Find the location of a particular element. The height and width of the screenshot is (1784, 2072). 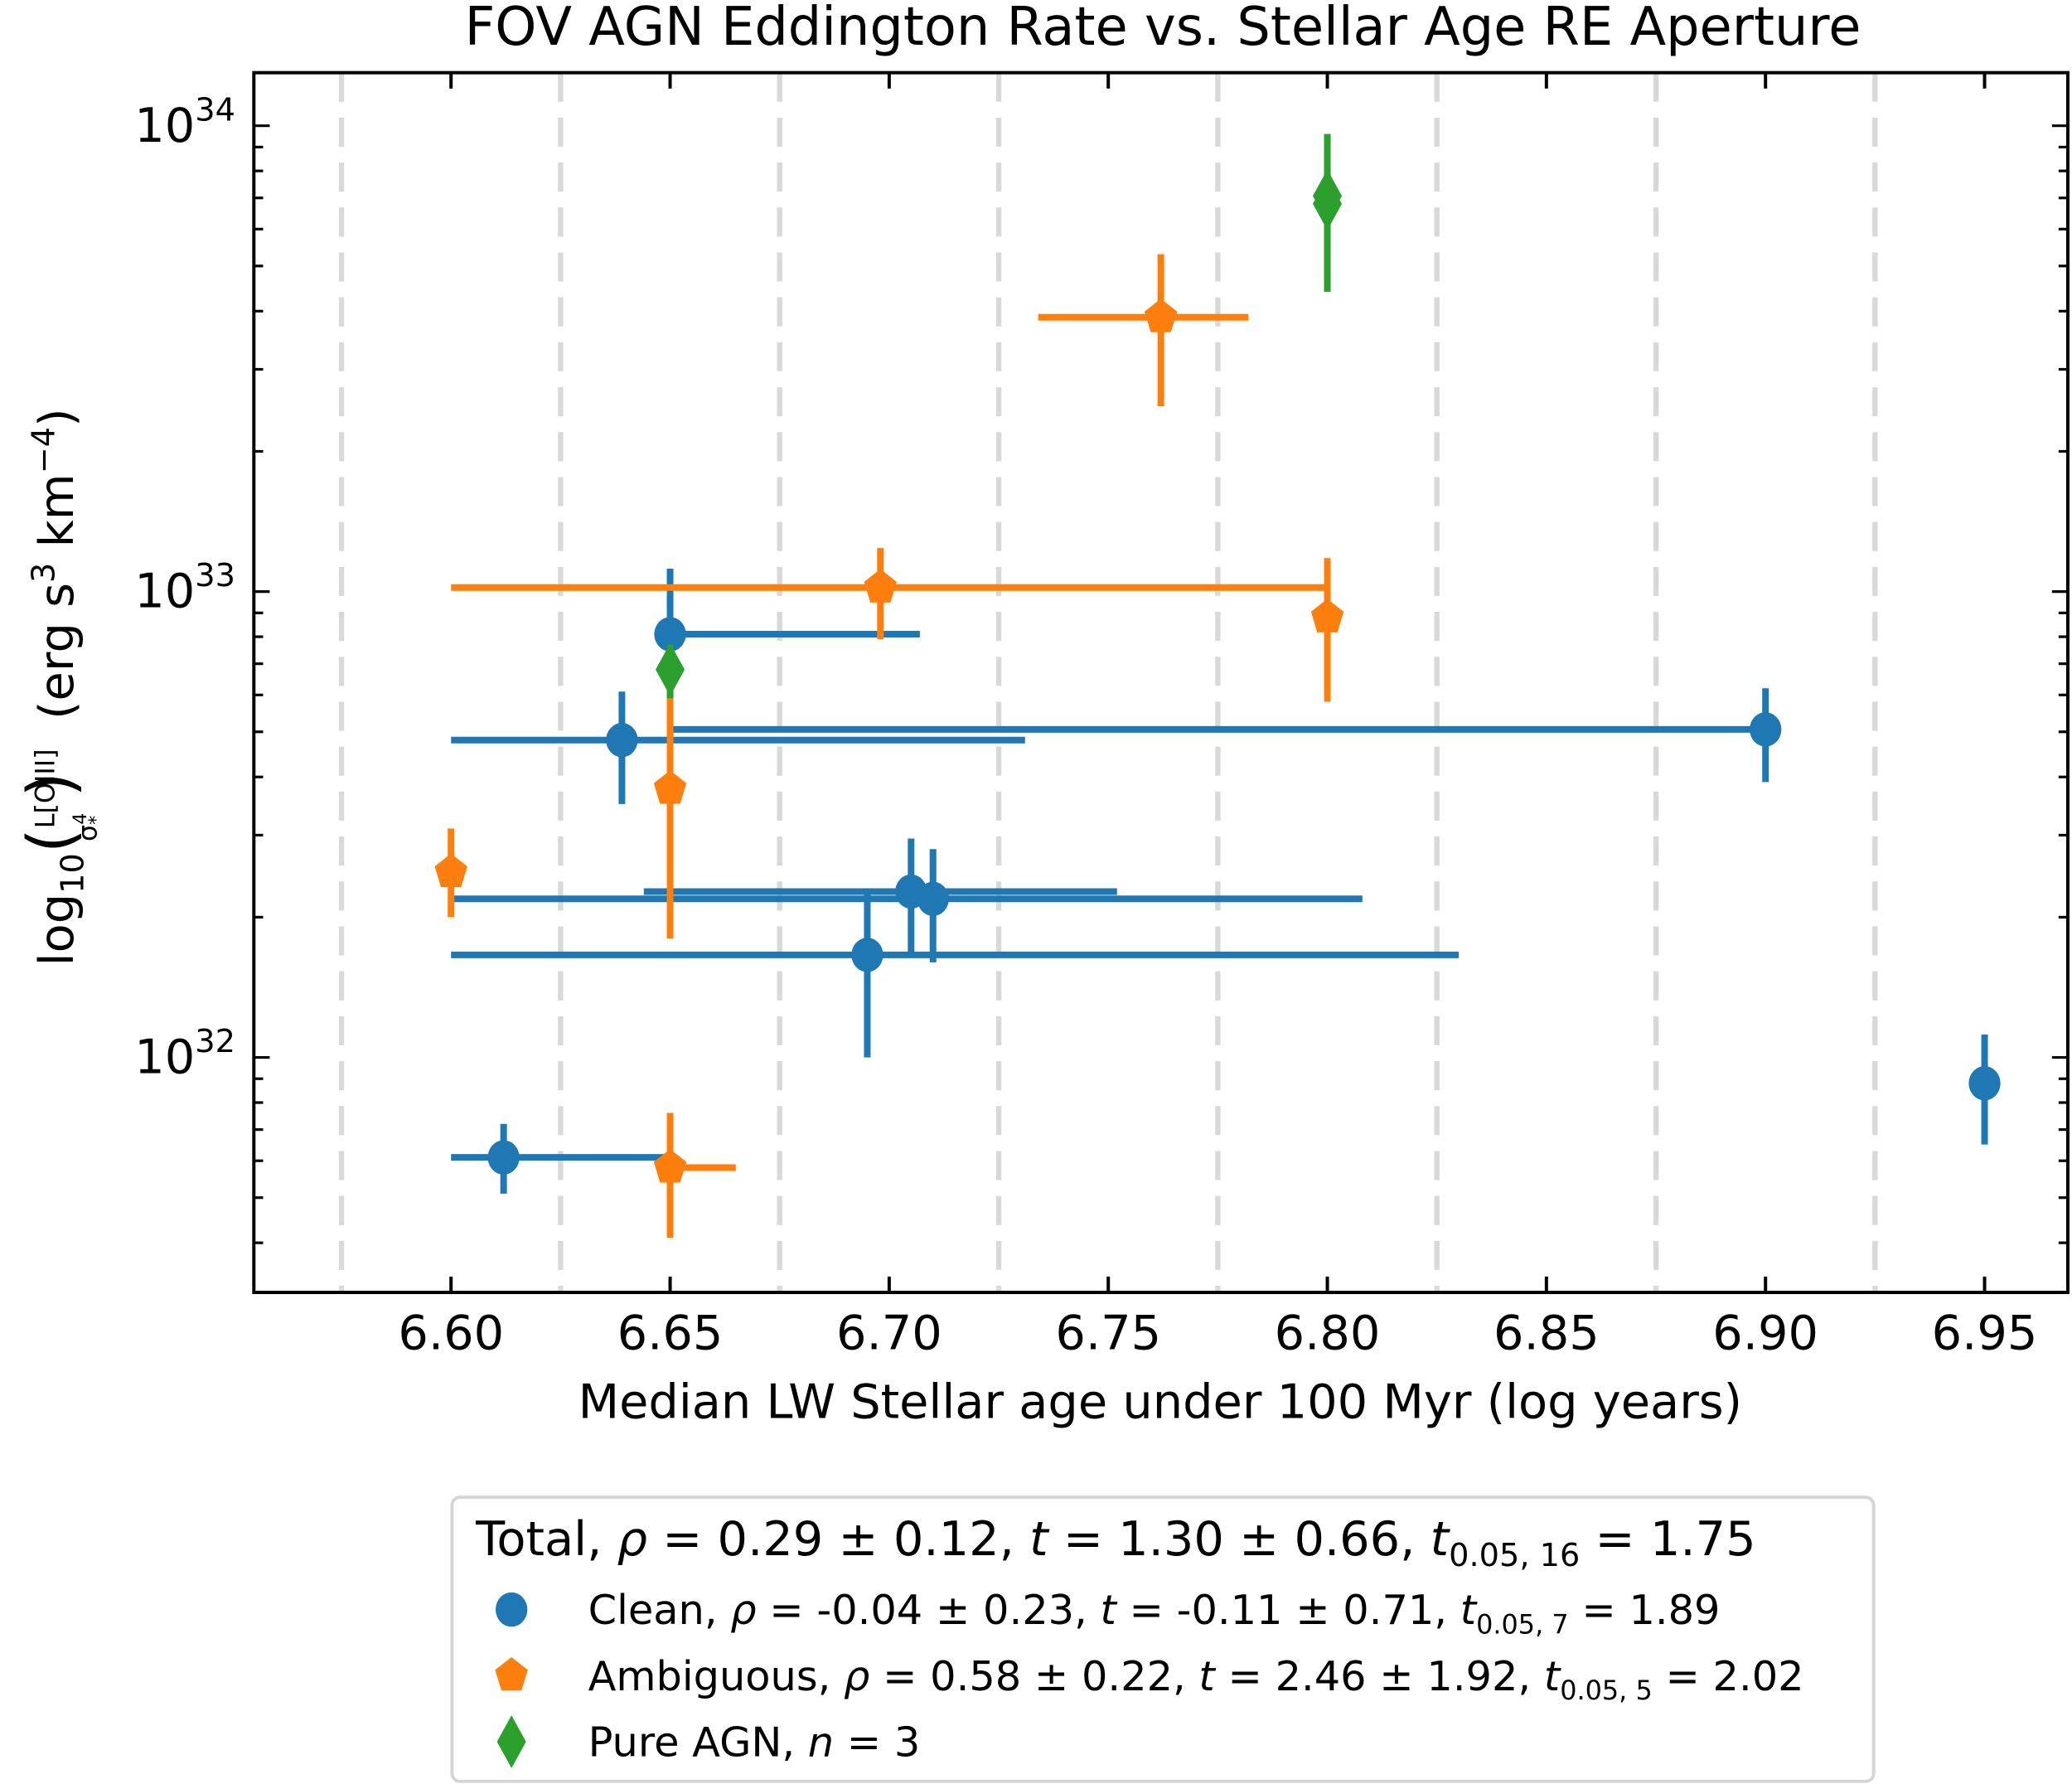

legend-marker-clean is located at coordinates (512, 1609).